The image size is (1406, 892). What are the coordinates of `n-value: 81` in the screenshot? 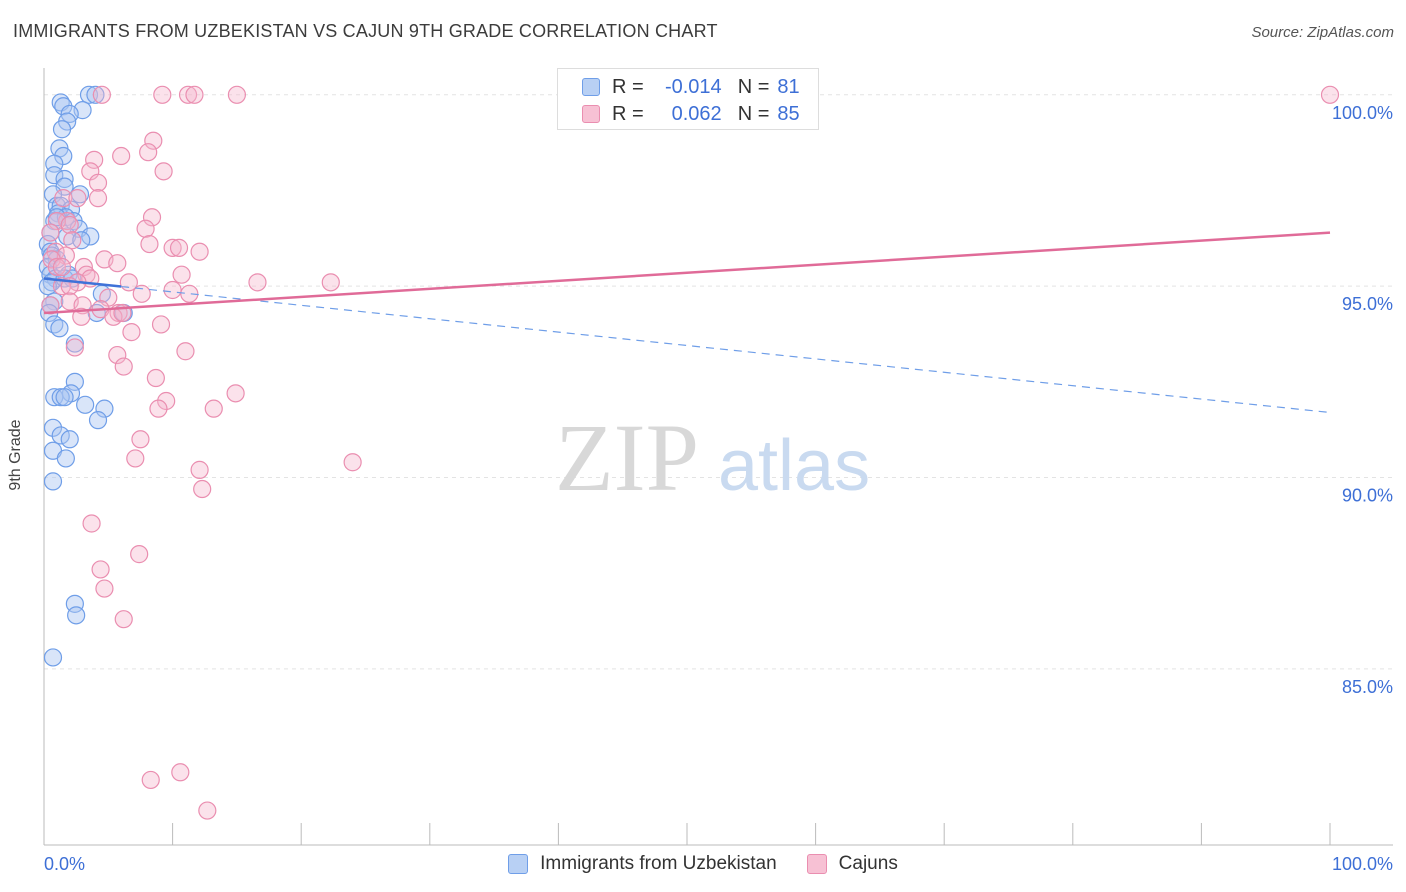 It's located at (788, 86).